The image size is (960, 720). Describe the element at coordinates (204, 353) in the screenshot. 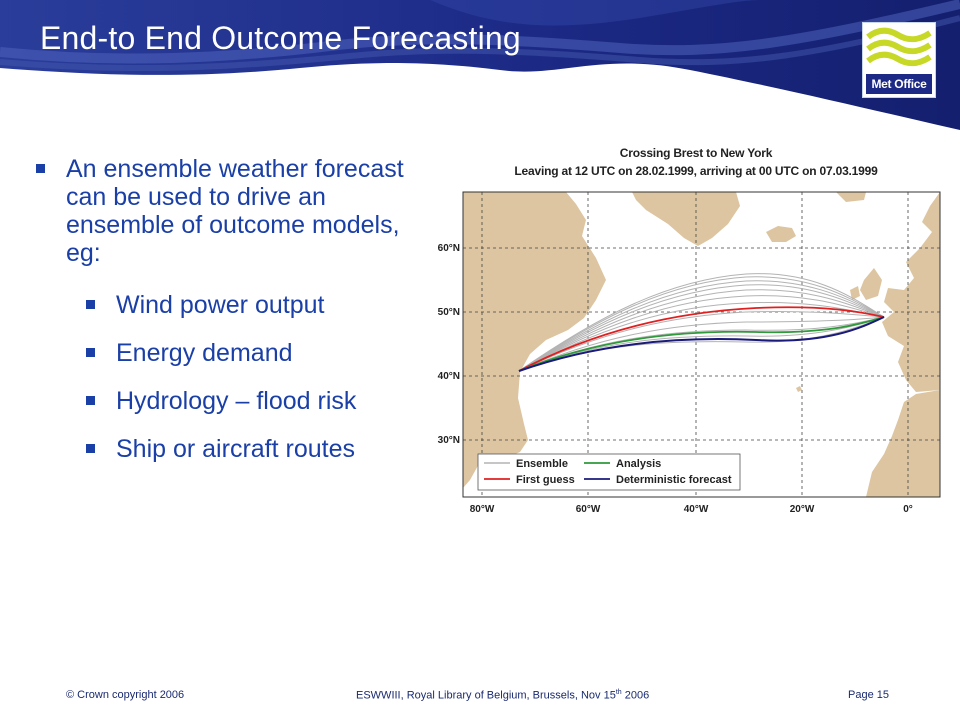

I see `sub-bullet-text: Energy demand` at that location.